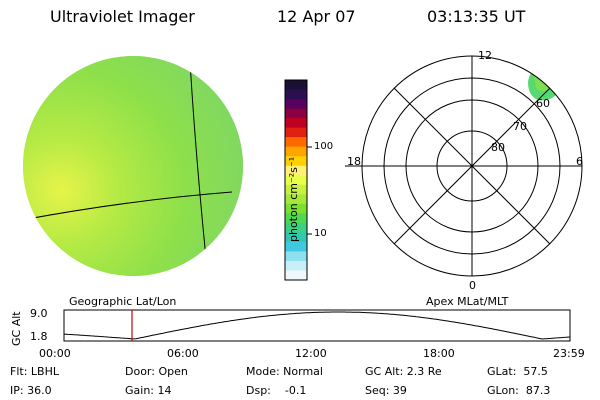 The image size is (600, 400). I want to click on mlt-label-12: 12, so click(485, 55).